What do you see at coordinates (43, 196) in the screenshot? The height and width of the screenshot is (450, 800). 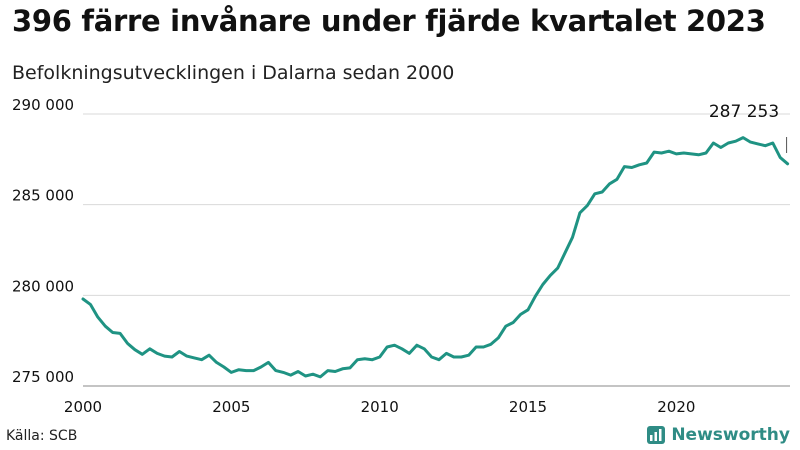 I see `y-tick-label: 285 000` at bounding box center [43, 196].